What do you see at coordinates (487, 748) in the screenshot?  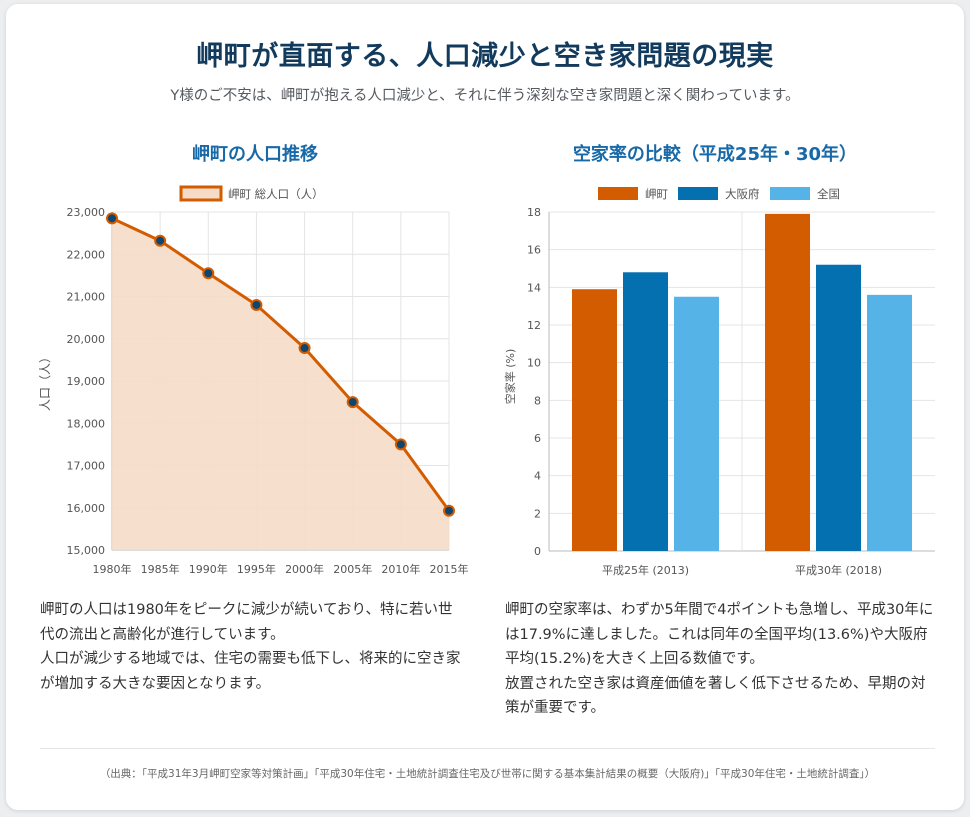 I see `divider` at bounding box center [487, 748].